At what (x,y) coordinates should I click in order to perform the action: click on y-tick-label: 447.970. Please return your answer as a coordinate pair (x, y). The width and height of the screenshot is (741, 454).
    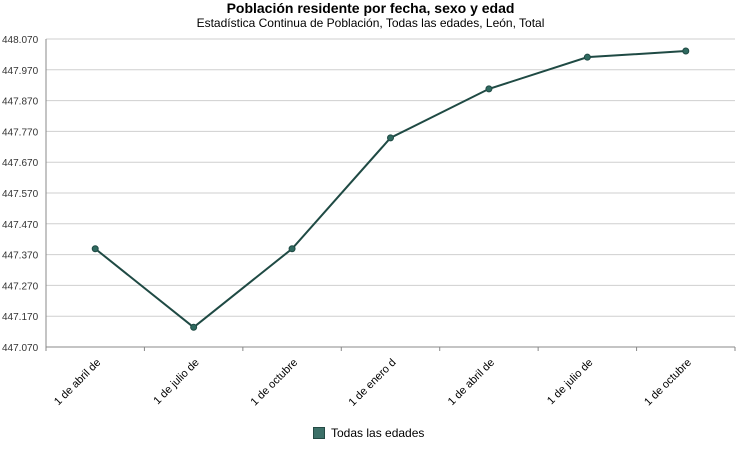
    Looking at the image, I should click on (20, 71).